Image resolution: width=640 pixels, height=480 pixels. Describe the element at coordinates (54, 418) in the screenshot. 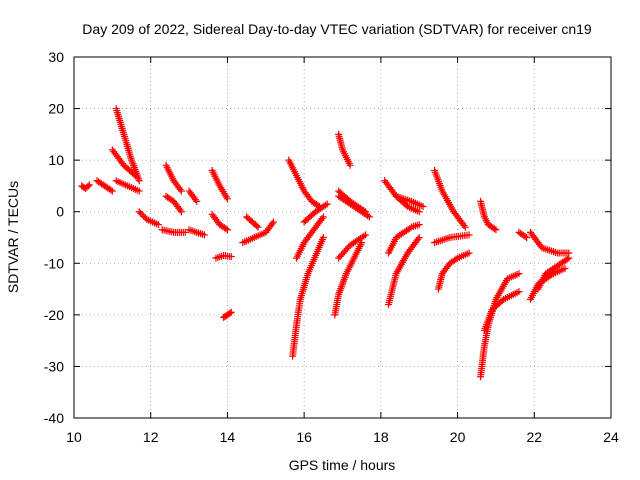

I see `y-tick-label: -40` at that location.